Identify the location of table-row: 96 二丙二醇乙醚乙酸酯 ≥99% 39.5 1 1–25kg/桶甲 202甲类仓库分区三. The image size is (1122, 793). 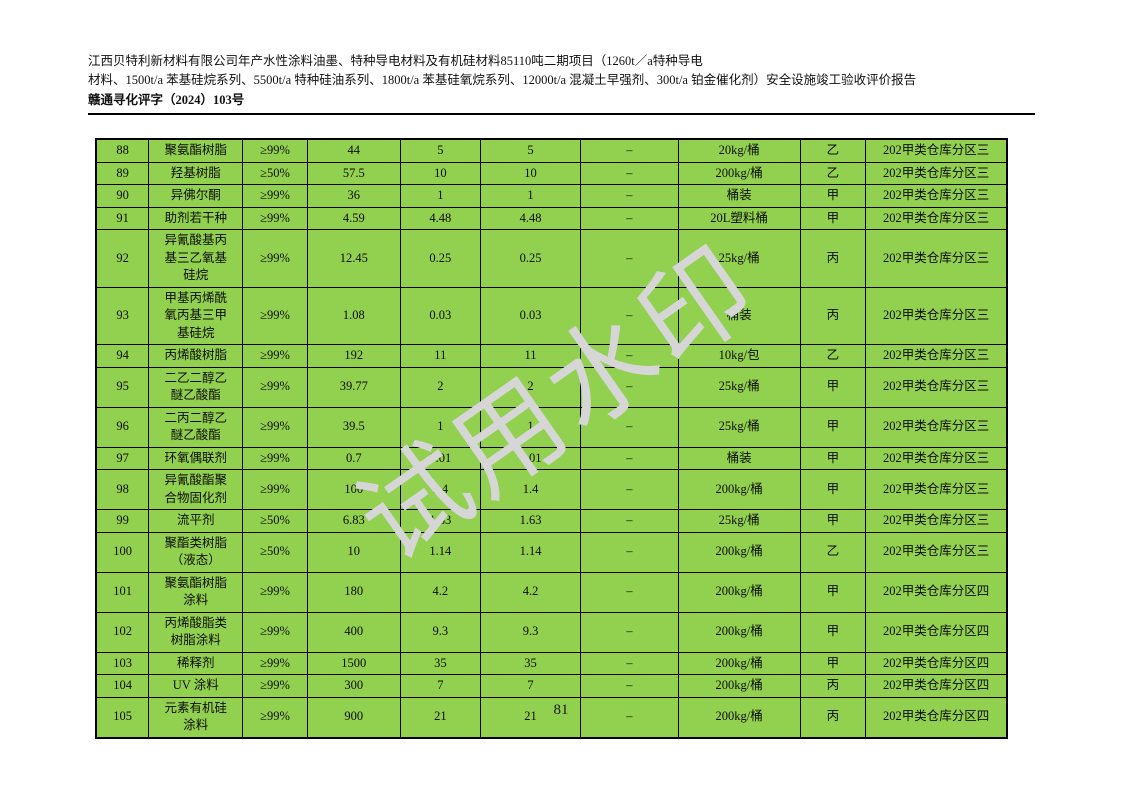
(551, 427).